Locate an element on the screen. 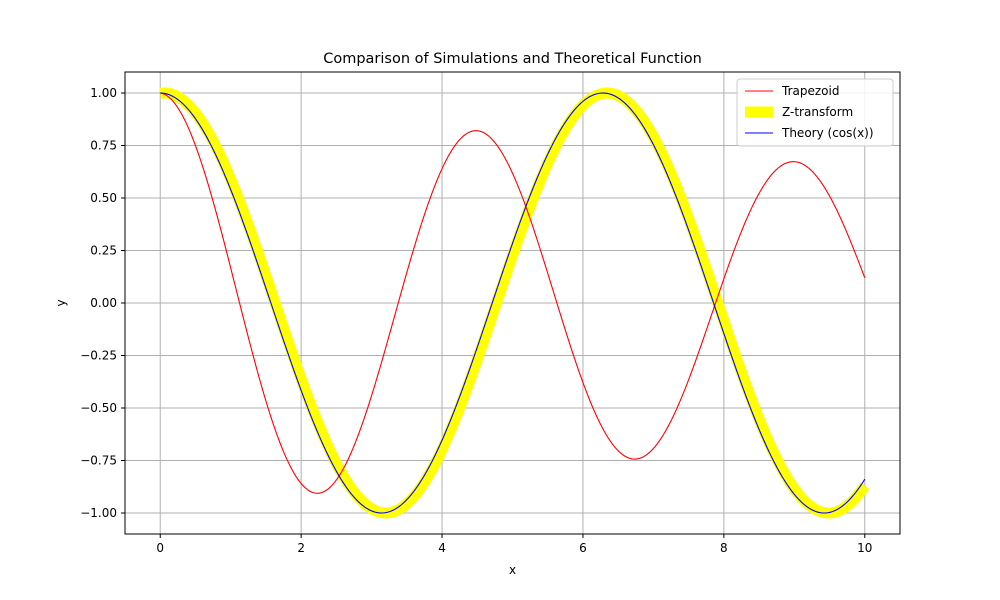 This screenshot has height=600, width=1000. legend: Trapezoid Z-transform Theory (cos(x)) is located at coordinates (815, 112).